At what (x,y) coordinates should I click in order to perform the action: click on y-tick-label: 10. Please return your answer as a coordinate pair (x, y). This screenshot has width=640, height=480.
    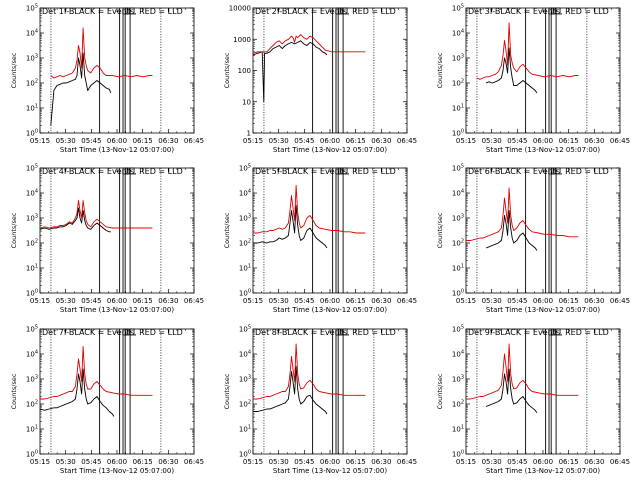
    Looking at the image, I should click on (246, 102).